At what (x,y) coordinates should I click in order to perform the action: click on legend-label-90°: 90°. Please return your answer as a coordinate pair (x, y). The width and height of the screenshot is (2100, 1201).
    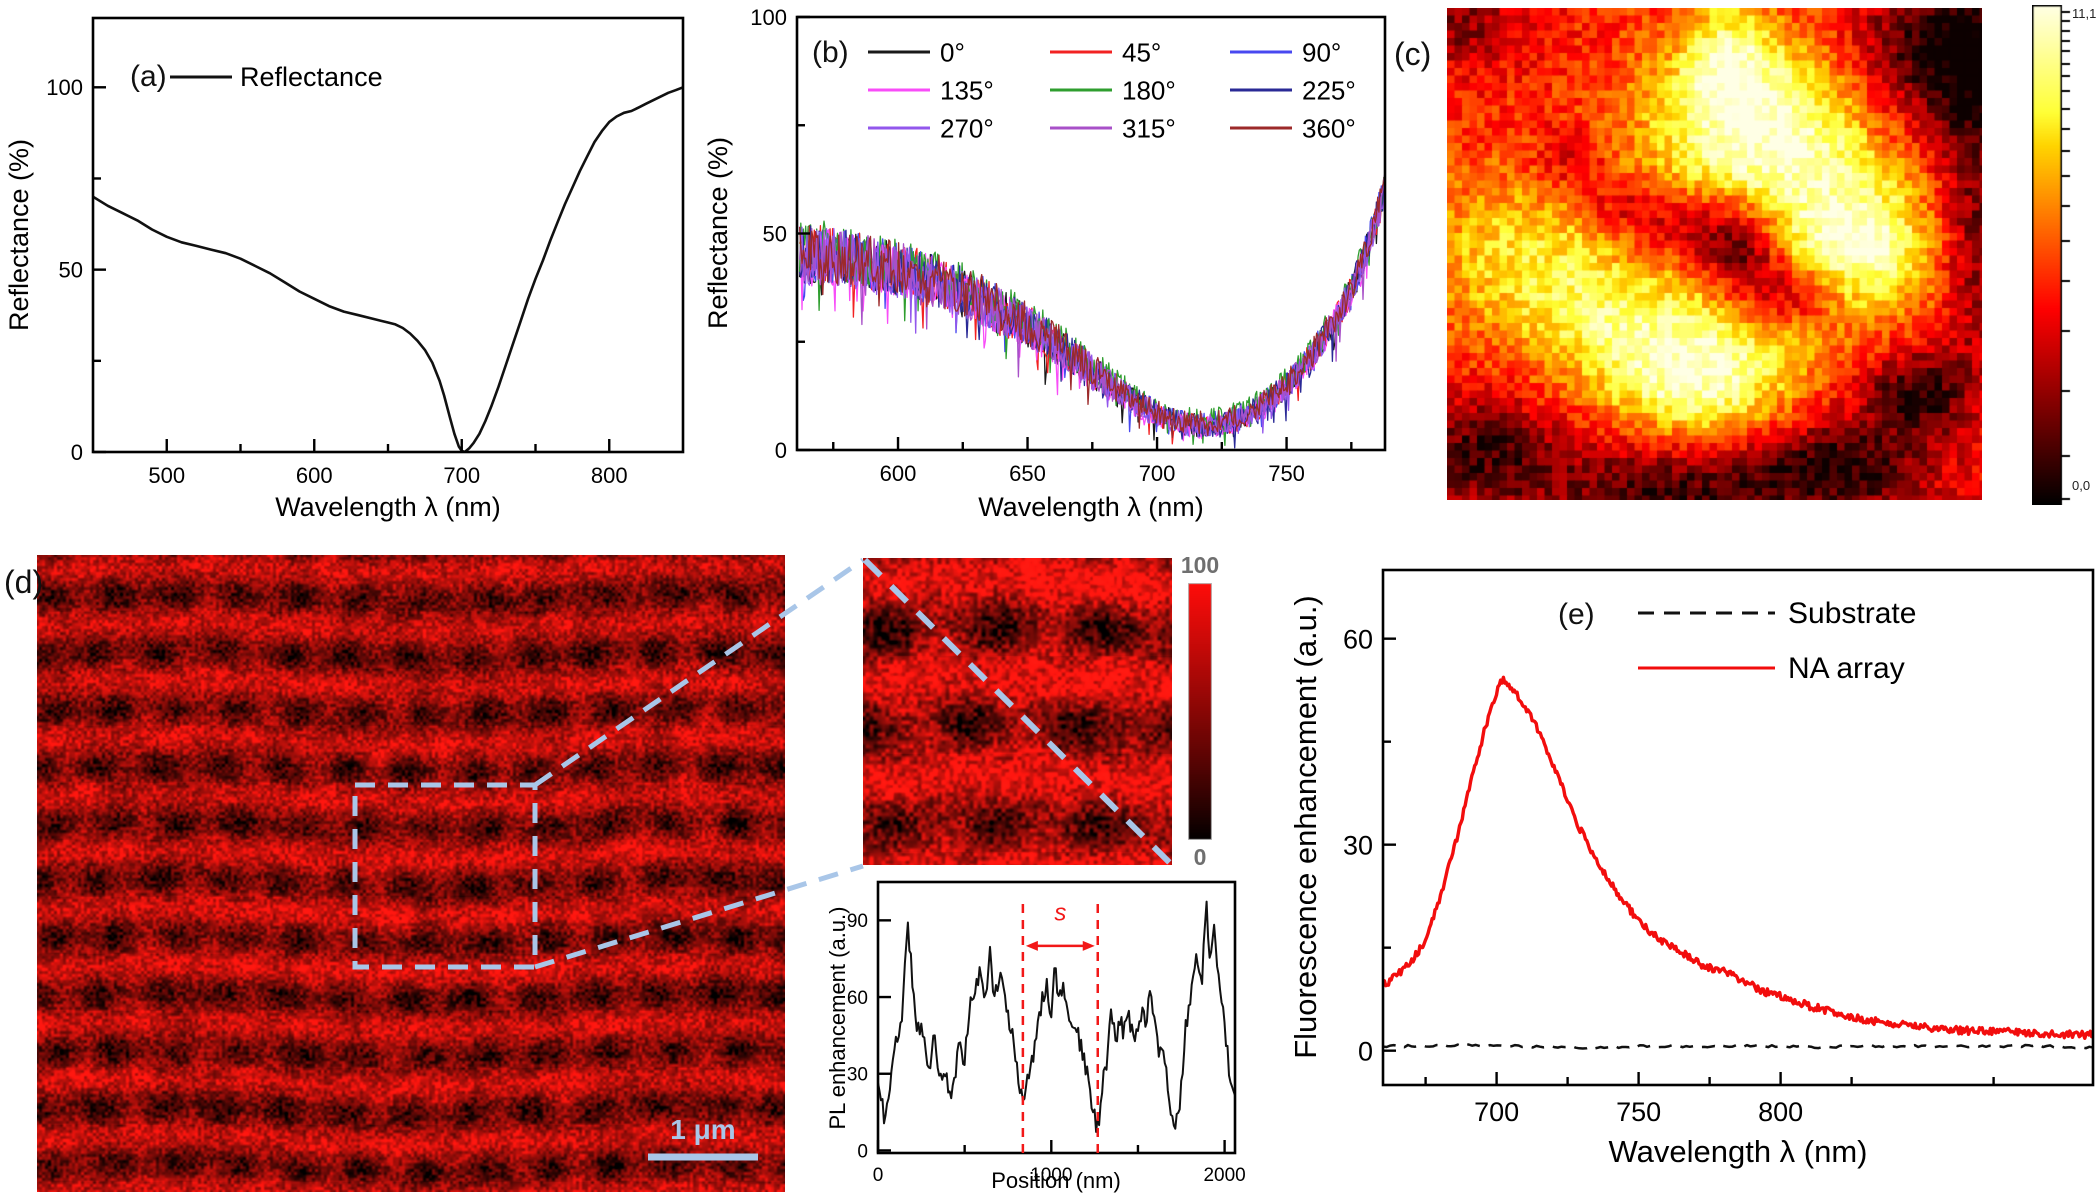
    Looking at the image, I should click on (1321, 52).